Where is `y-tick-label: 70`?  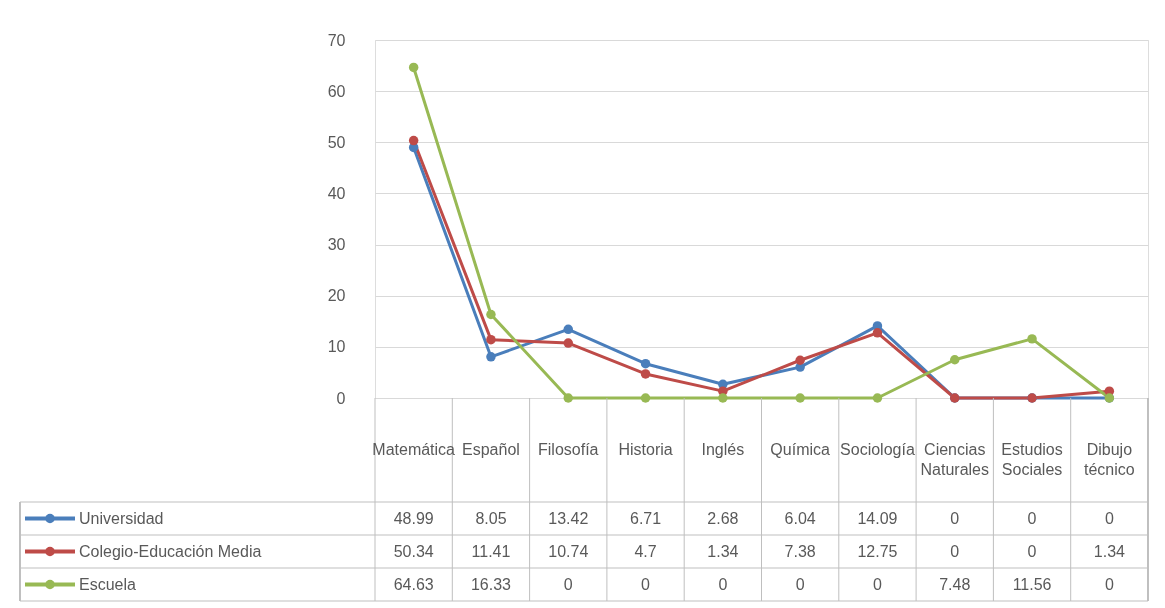
y-tick-label: 70 is located at coordinates (336, 40).